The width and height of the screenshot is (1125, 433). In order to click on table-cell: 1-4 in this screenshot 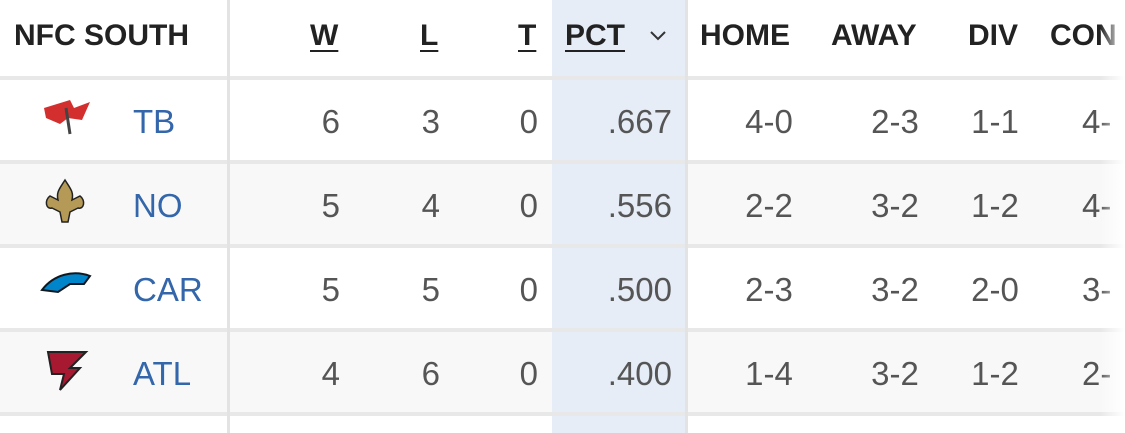, I will do `click(769, 373)`.